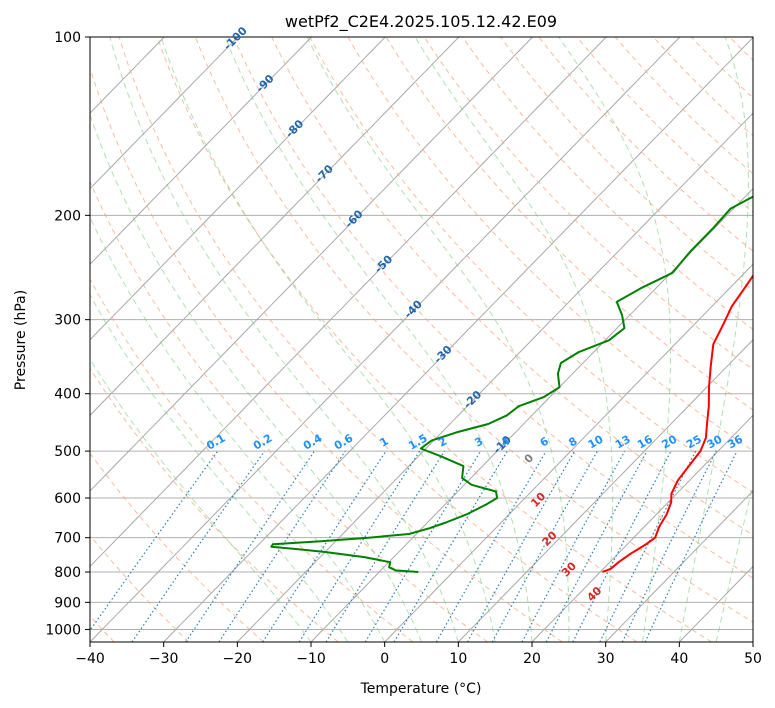 The image size is (775, 708). I want to click on y-tick-label: 700, so click(67, 539).